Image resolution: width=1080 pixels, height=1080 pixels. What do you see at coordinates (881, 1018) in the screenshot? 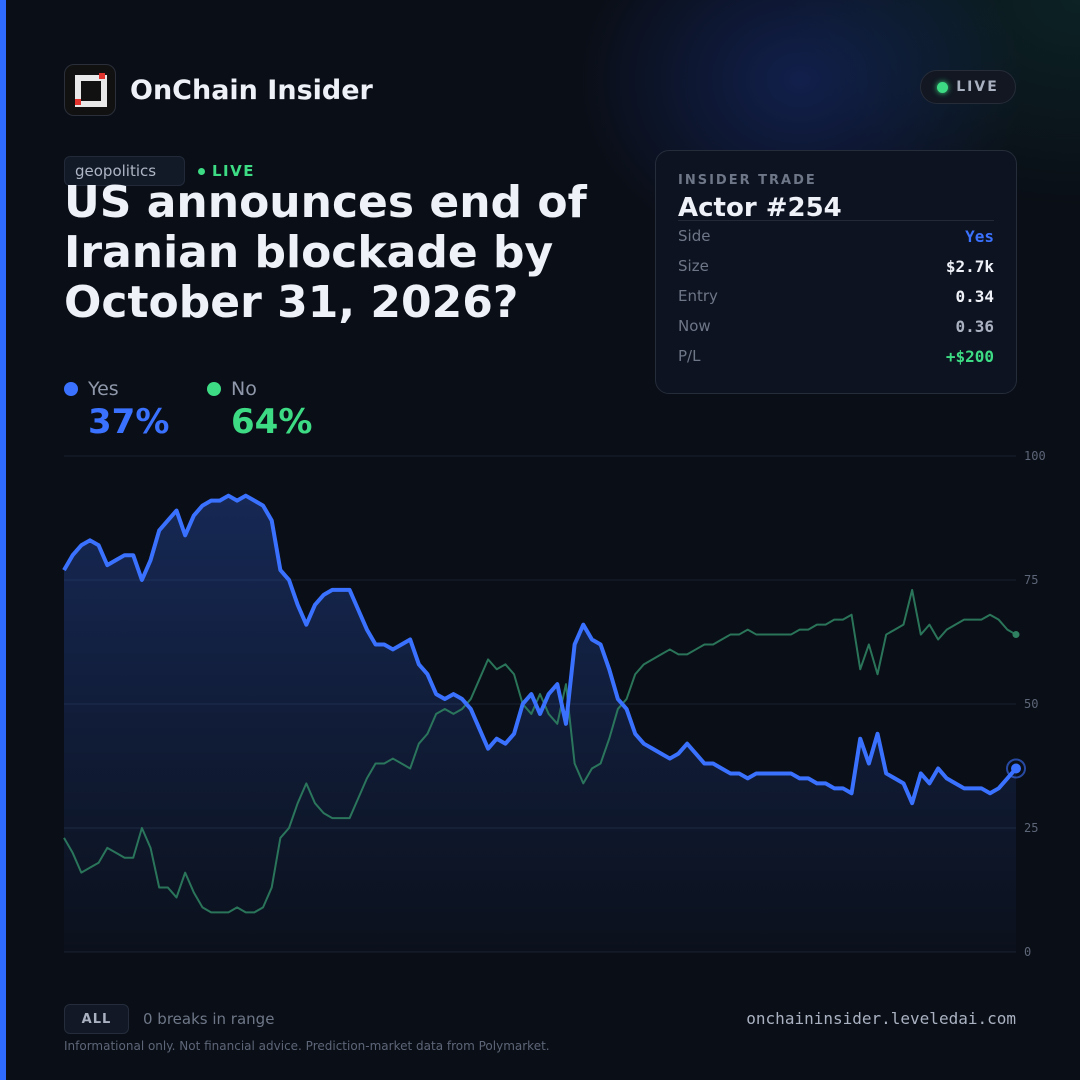
I see `site-url: onchaininsider.leveledai.com` at bounding box center [881, 1018].